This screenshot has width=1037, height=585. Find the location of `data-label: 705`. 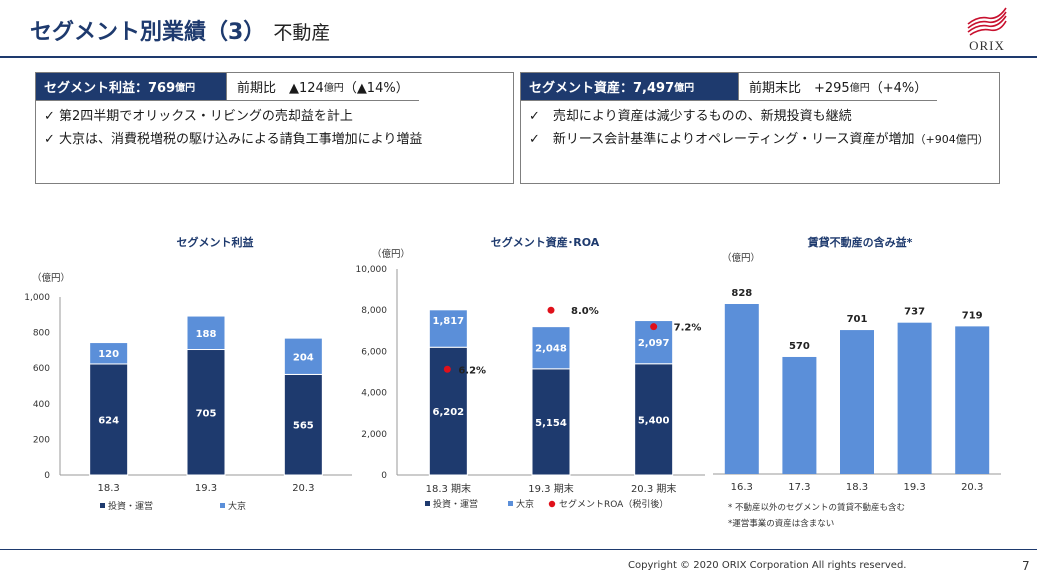

data-label: 705 is located at coordinates (206, 413).